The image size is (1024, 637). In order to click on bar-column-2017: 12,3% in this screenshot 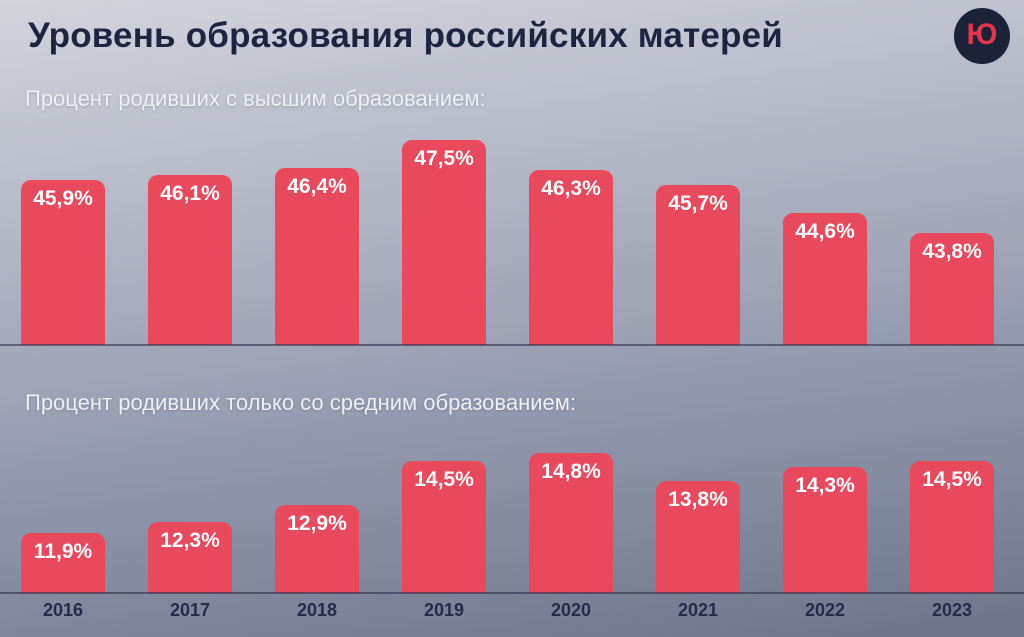, I will do `click(190, 557)`.